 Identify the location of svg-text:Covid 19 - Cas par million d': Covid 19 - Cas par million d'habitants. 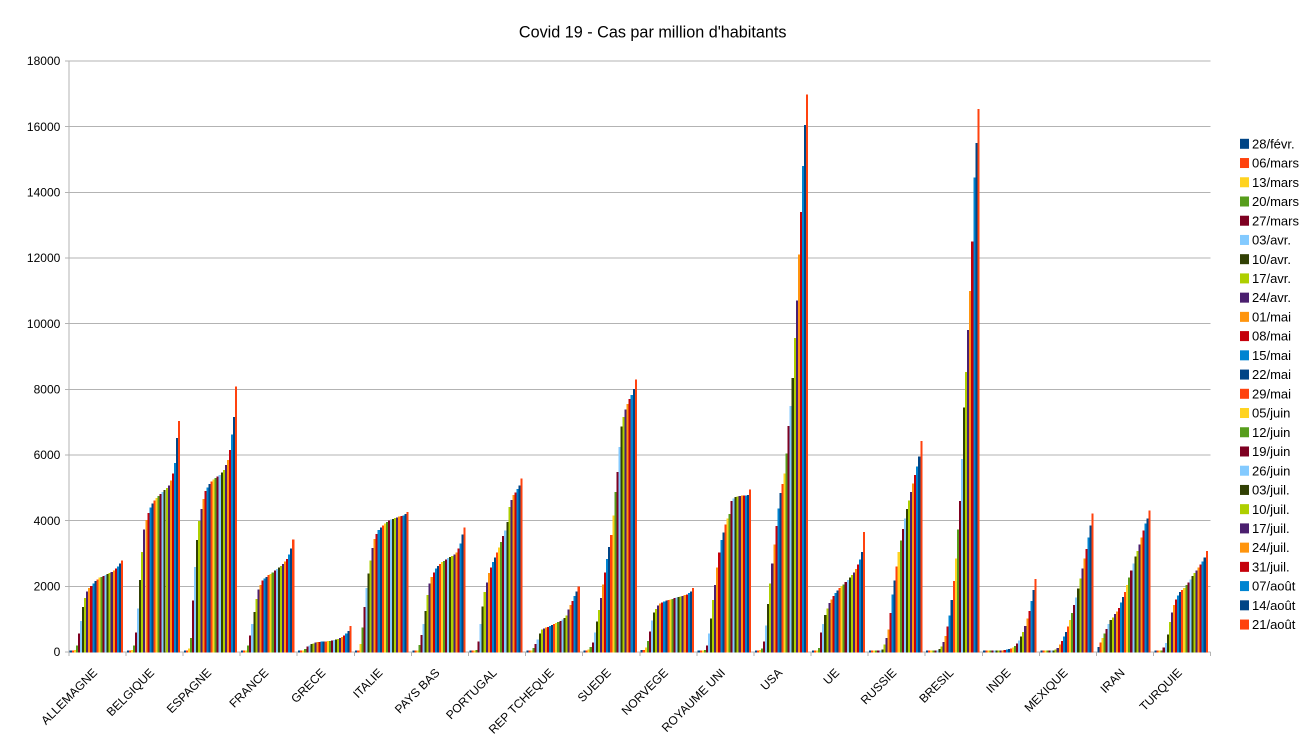
(653, 32).